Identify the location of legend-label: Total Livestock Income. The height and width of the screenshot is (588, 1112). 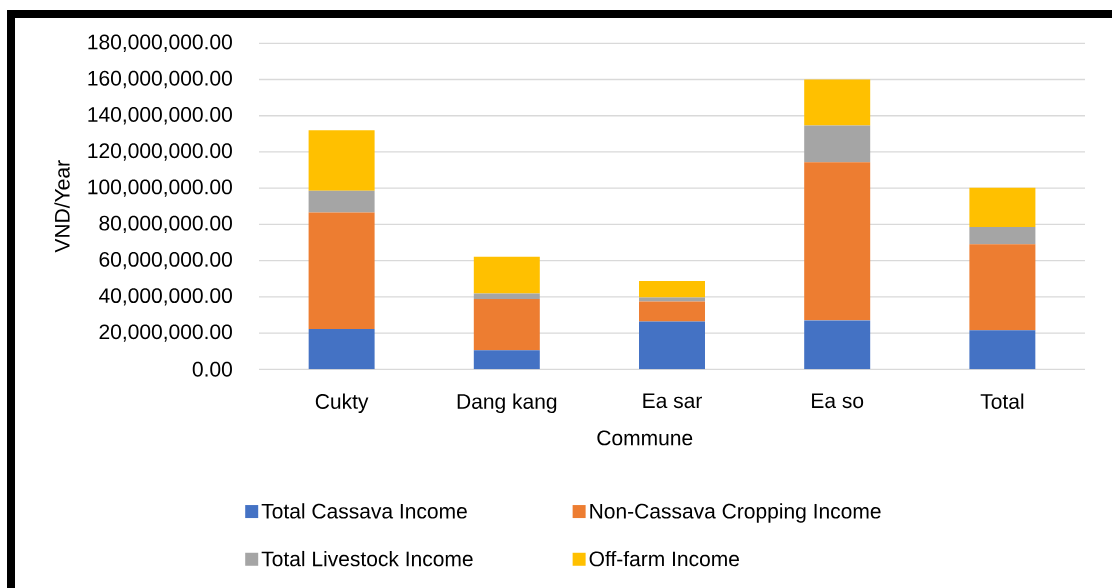
(367, 558).